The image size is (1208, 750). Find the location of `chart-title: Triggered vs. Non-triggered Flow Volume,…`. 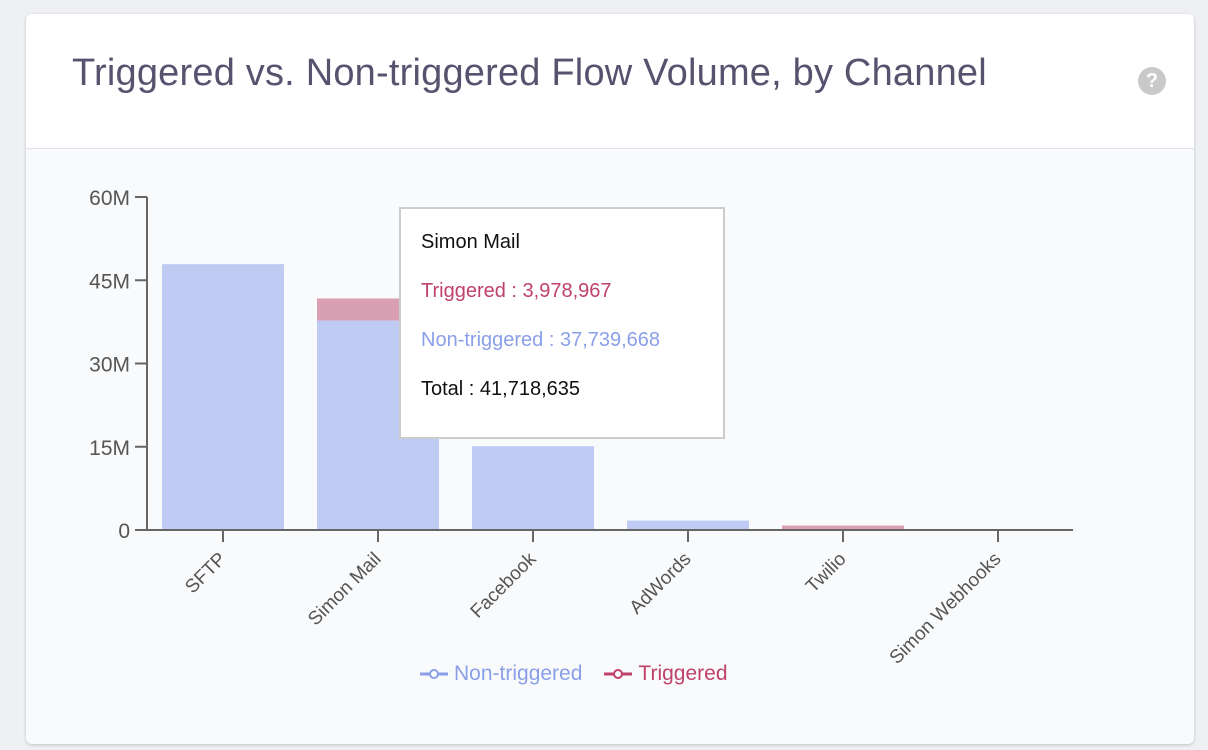

chart-title: Triggered vs. Non-triggered Flow Volume,… is located at coordinates (529, 73).